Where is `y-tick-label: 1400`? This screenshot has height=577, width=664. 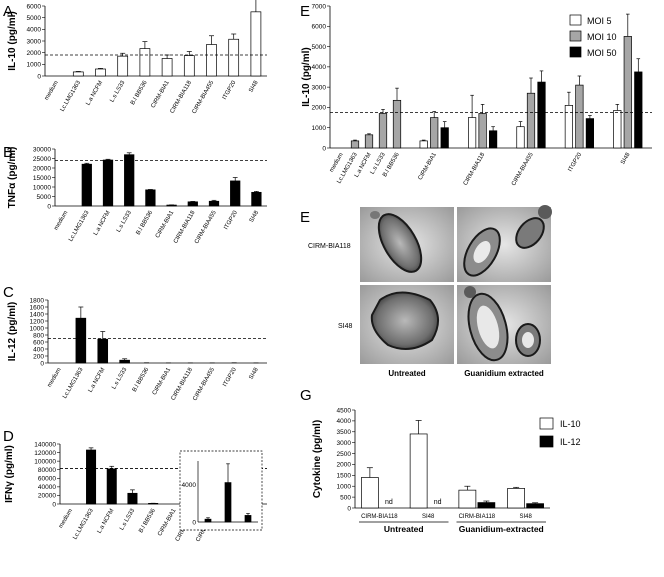
y-tick-label: 1400 is located at coordinates (37, 314).